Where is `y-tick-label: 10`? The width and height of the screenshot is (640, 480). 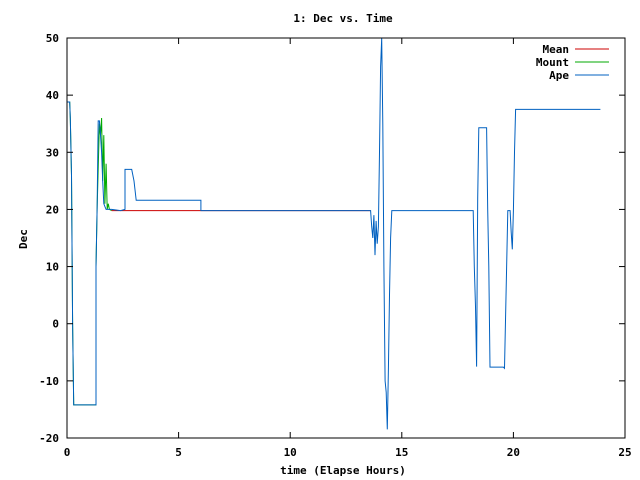 y-tick-label: 10 is located at coordinates (52, 267).